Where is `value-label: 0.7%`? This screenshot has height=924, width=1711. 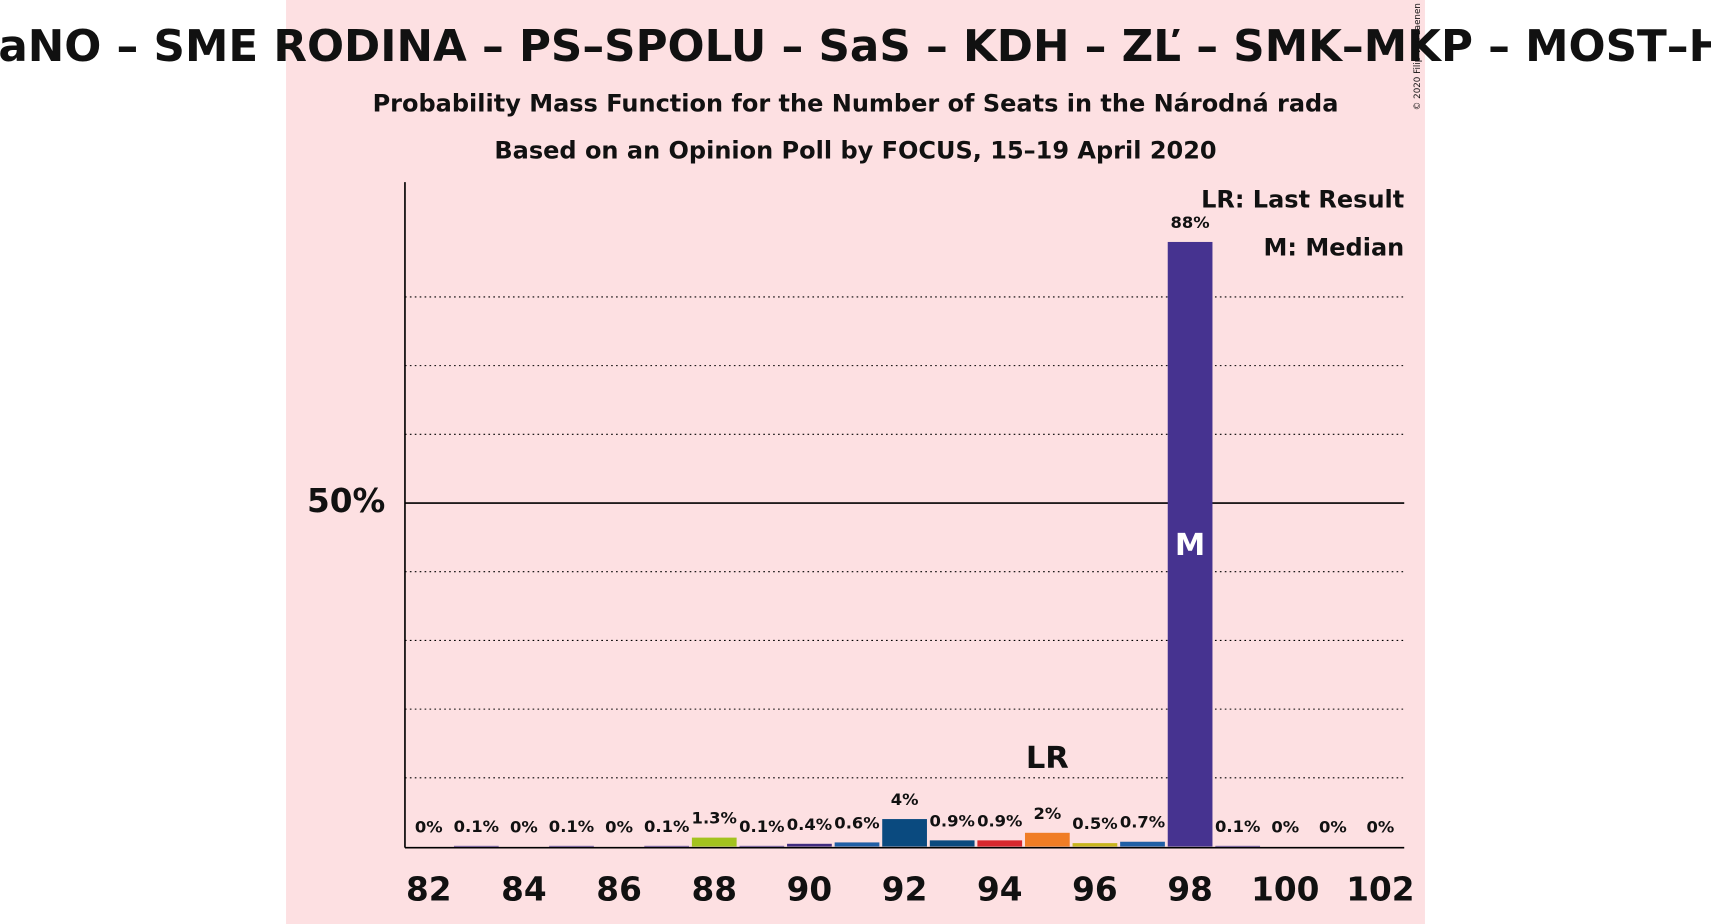 value-label: 0.7% is located at coordinates (1142, 822).